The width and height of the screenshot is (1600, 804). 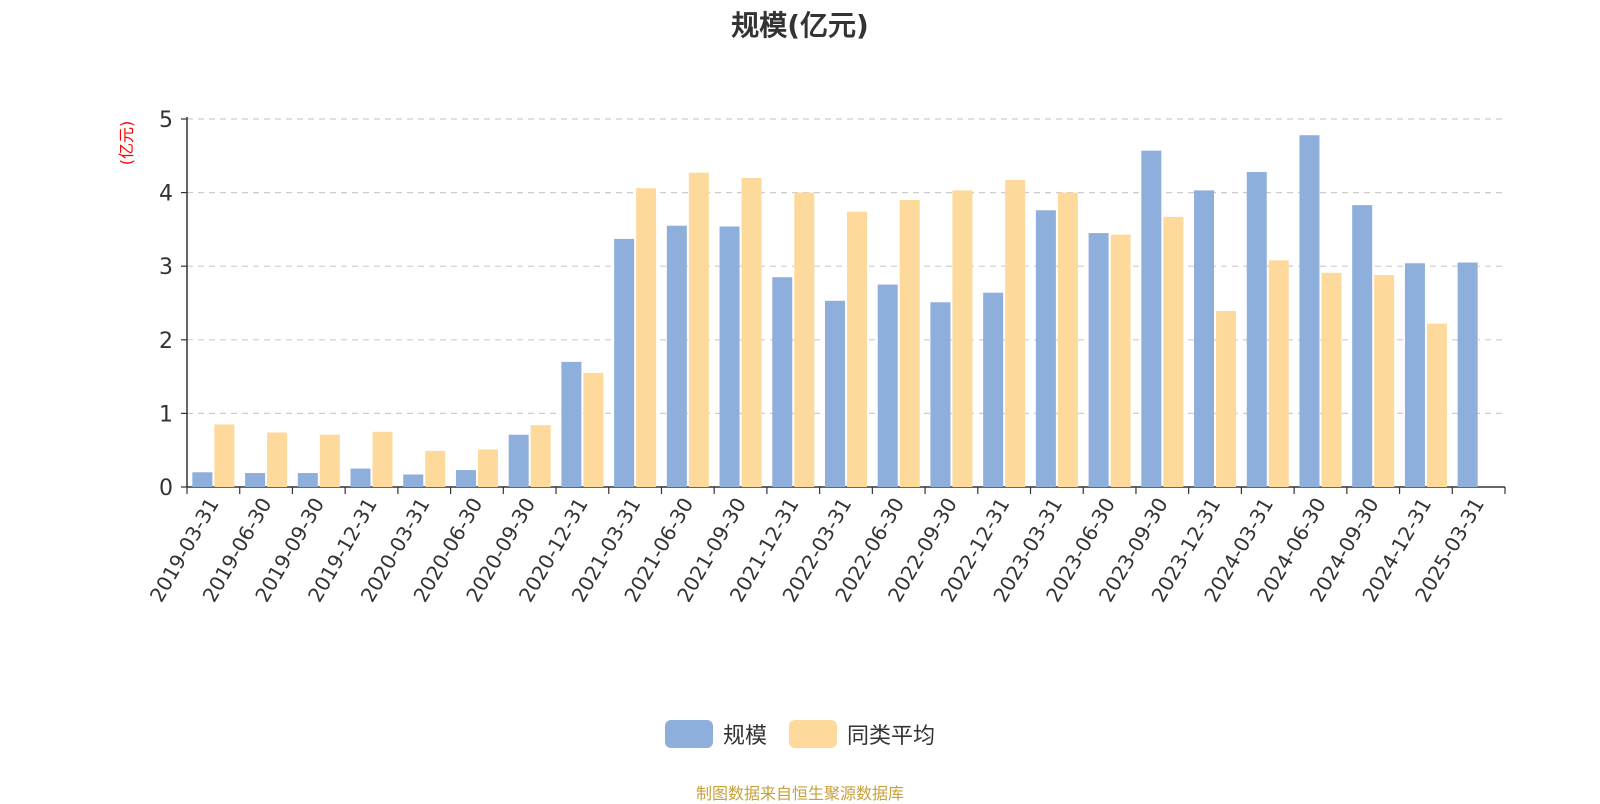 What do you see at coordinates (891, 736) in the screenshot?
I see `legend-label-peer-average: 同类平均` at bounding box center [891, 736].